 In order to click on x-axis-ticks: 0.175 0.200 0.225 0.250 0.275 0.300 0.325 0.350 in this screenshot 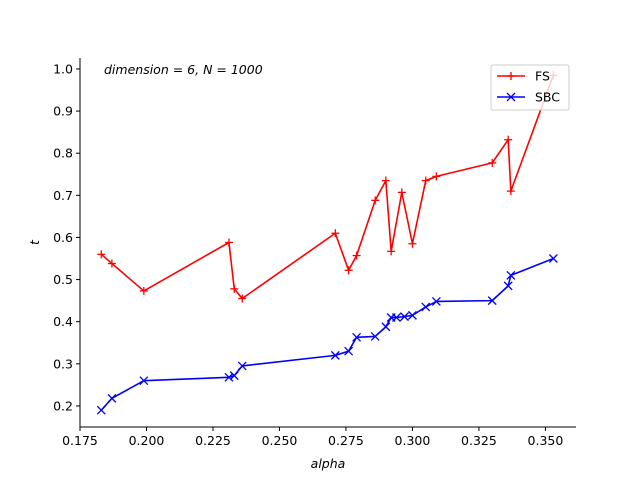, I will do `click(312, 437)`.